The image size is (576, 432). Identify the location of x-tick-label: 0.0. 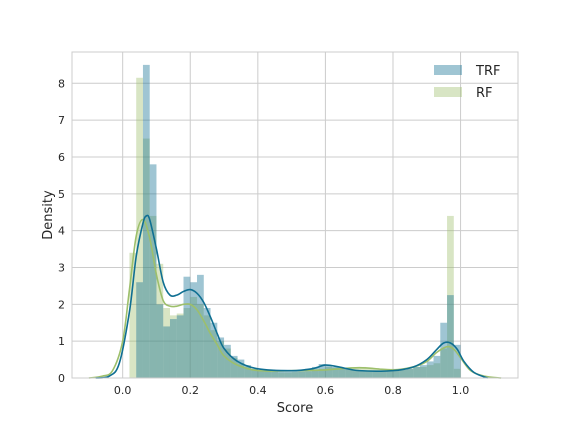
(123, 390).